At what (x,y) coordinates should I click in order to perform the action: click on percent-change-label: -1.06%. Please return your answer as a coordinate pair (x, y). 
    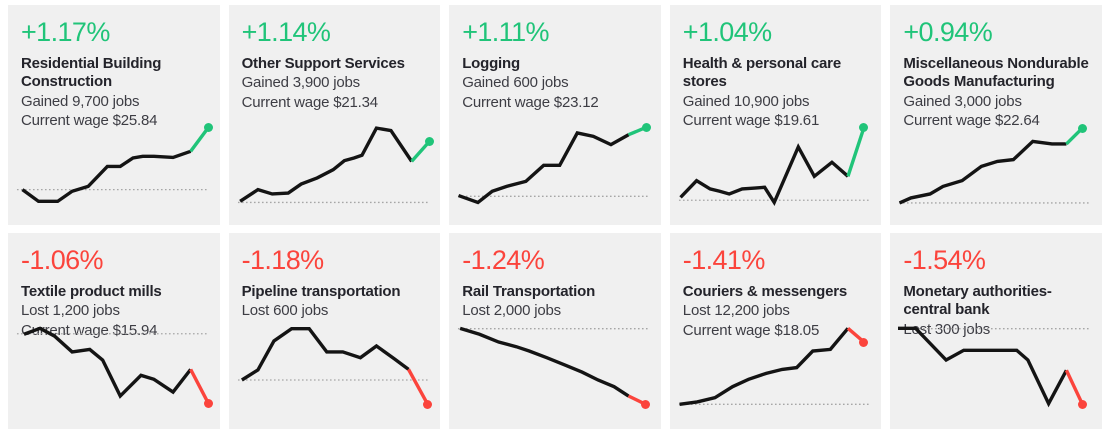
    Looking at the image, I should click on (62, 260).